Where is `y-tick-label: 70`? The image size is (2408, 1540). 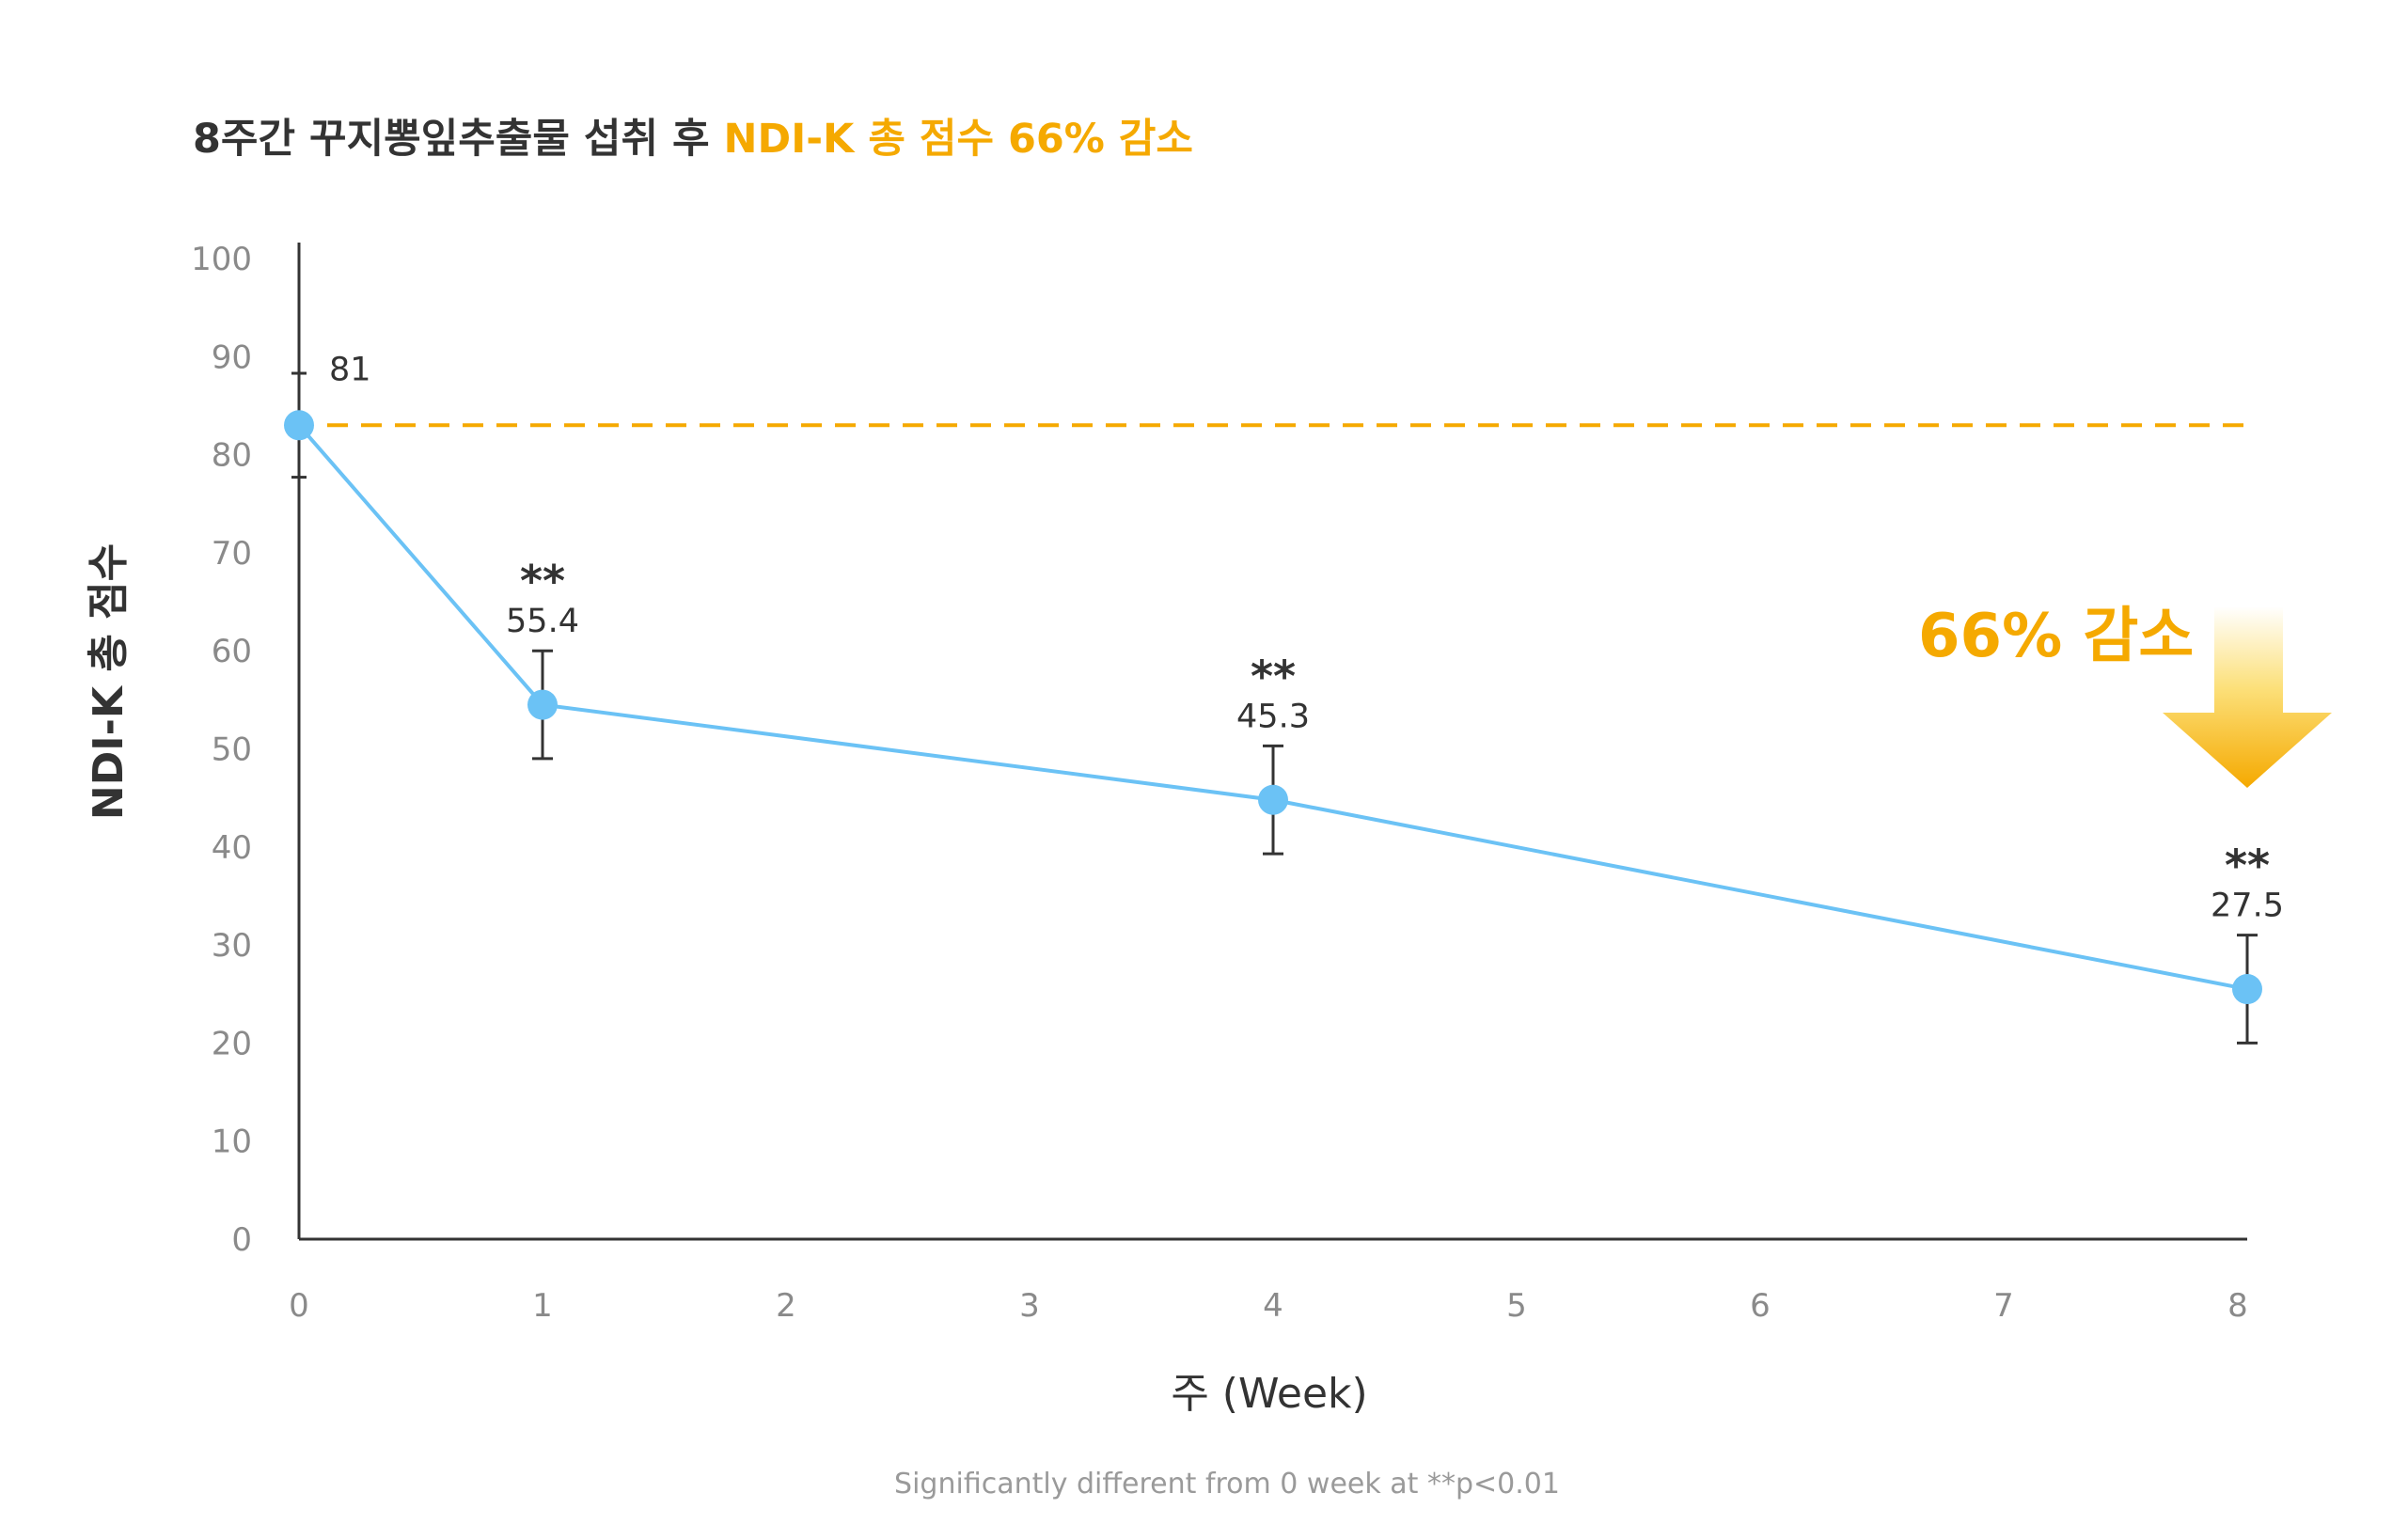
y-tick-label: 70 is located at coordinates (232, 554).